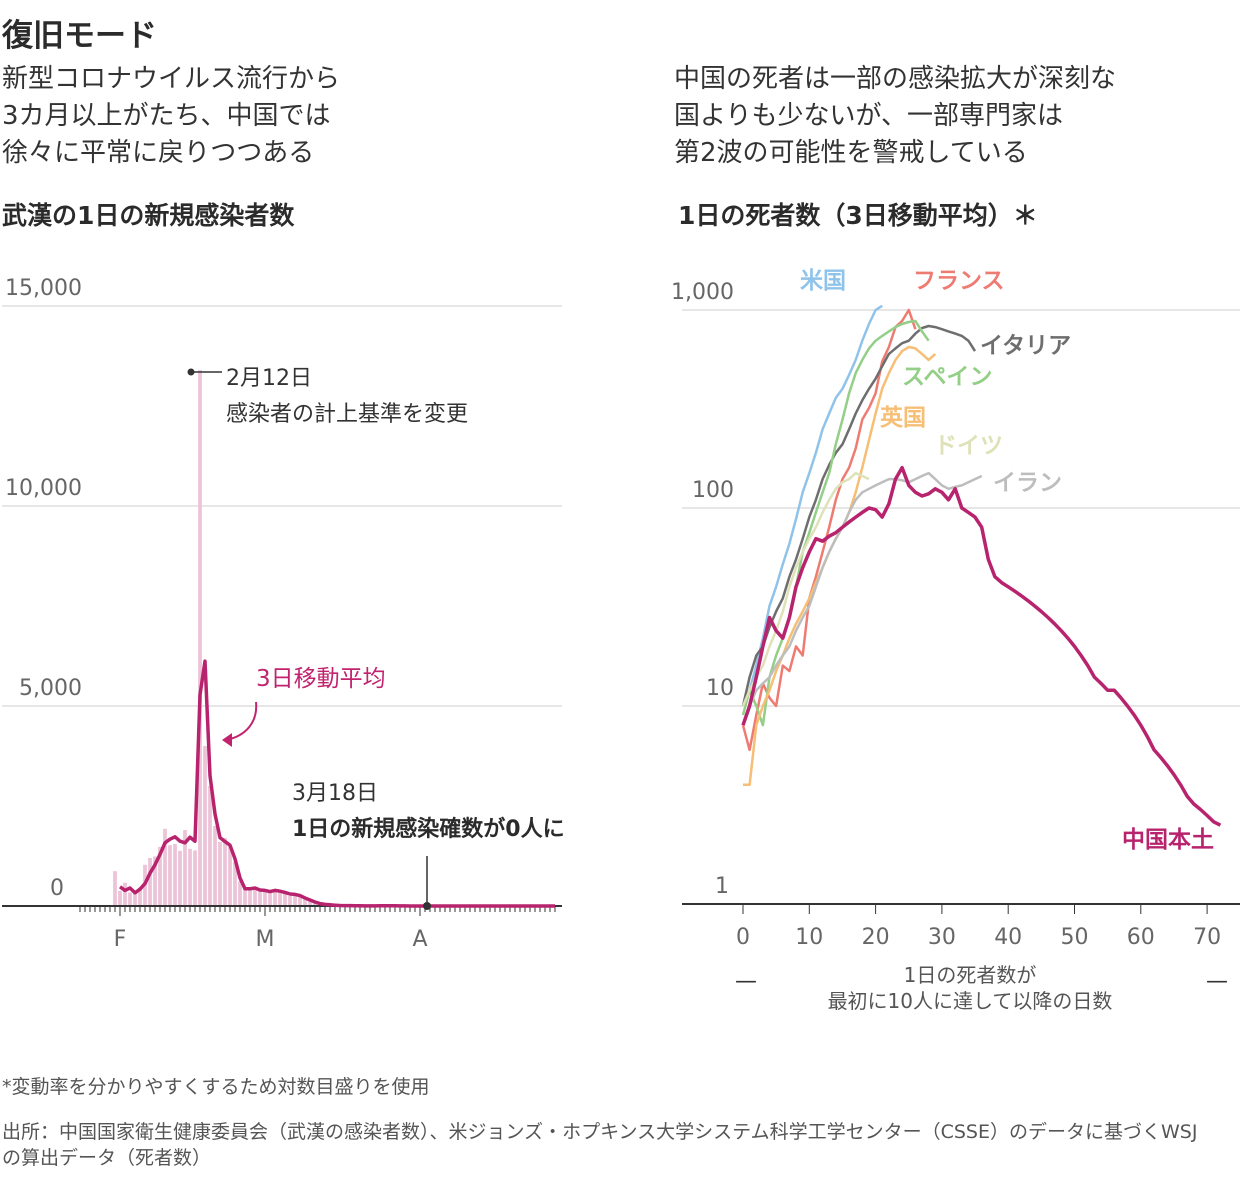  I want to click on left-chart-bars, so click(255, 638).